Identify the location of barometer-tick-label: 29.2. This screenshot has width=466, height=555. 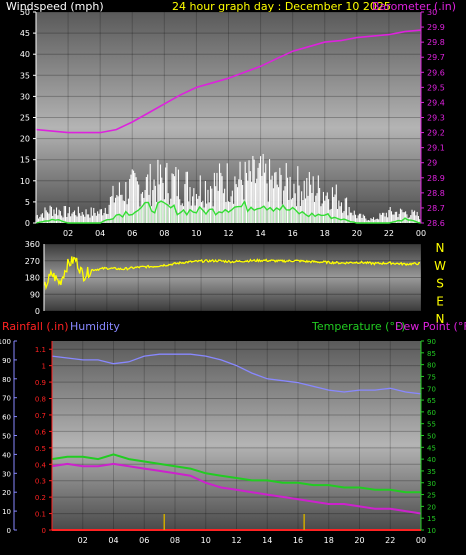
(436, 133).